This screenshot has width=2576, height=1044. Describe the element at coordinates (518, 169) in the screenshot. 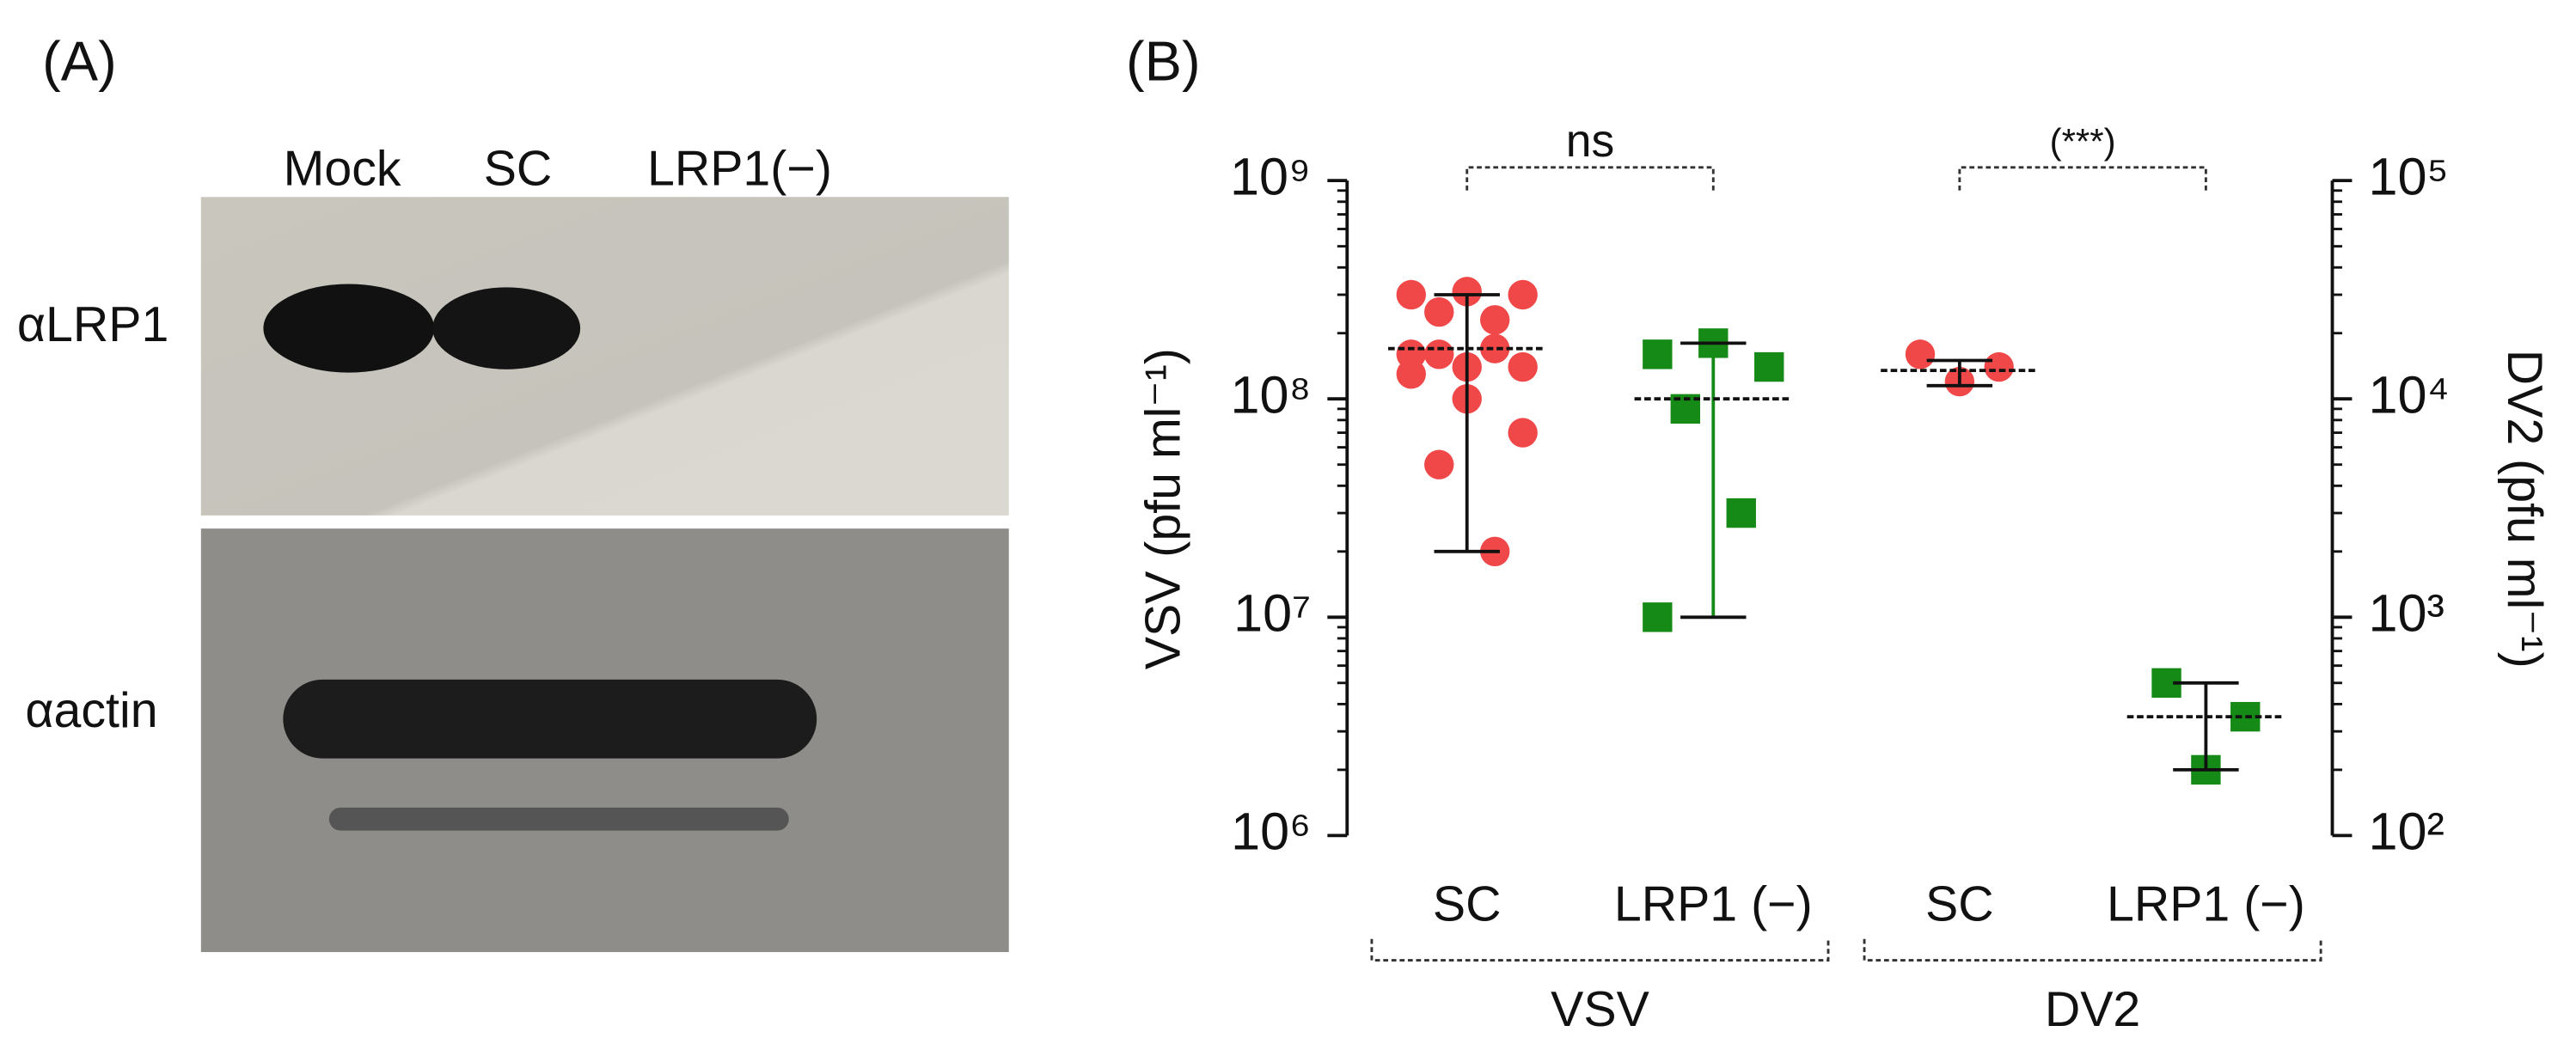

I see `lane-label: SC` at that location.